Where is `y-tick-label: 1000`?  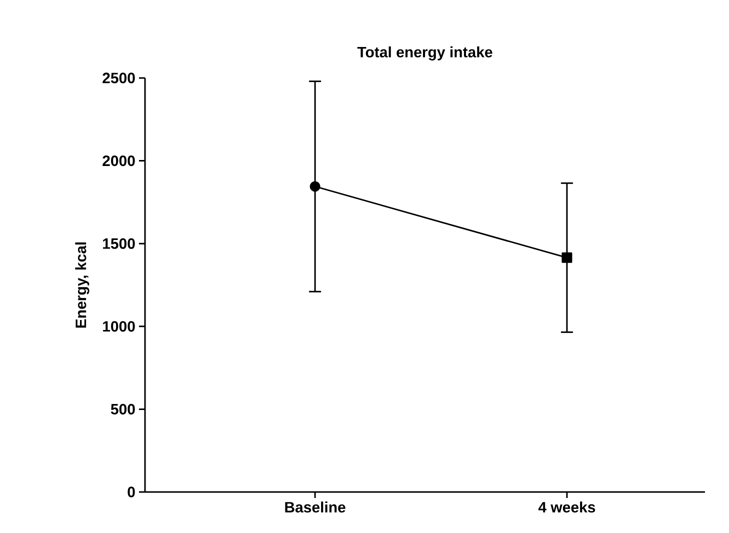 y-tick-label: 1000 is located at coordinates (119, 326).